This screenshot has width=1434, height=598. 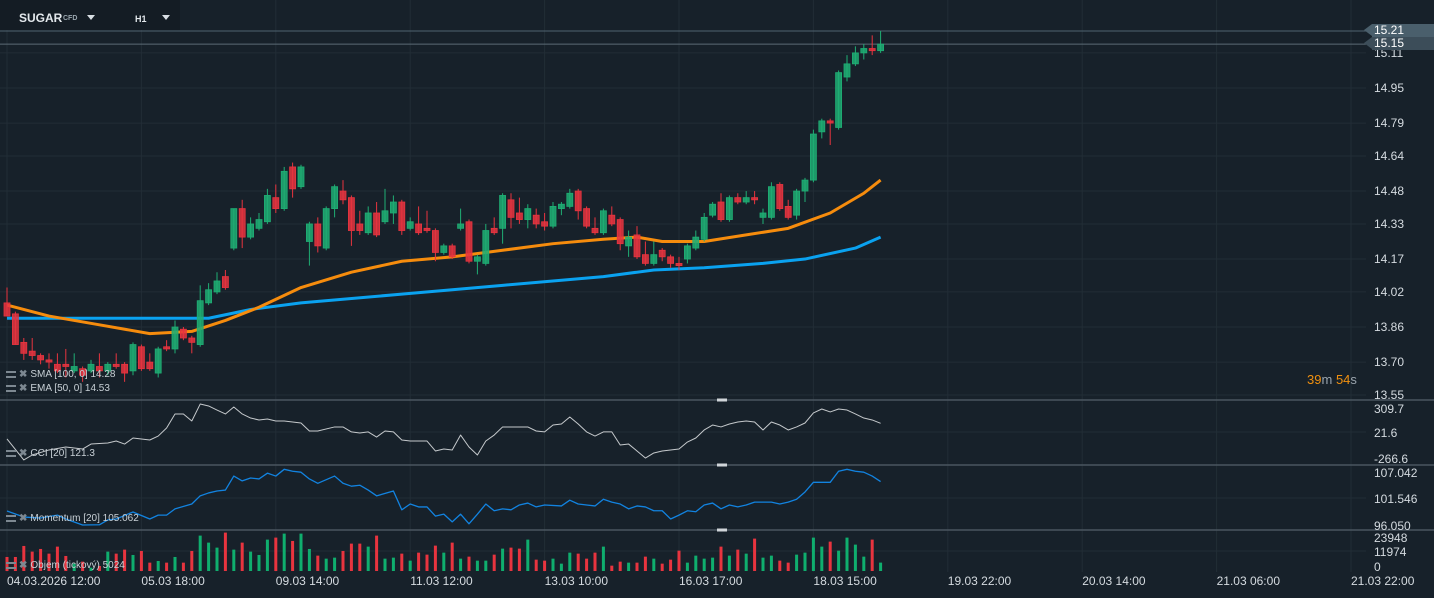 I want to click on sma-label: SMA, so click(x=41, y=374).